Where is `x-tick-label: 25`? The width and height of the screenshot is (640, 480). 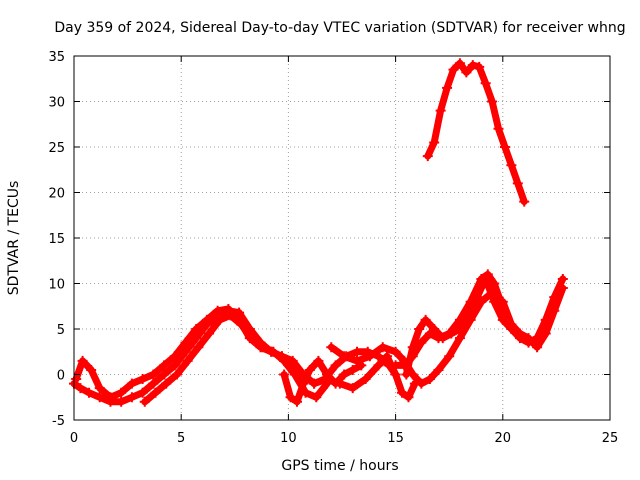
x-tick-label: 25 is located at coordinates (610, 438).